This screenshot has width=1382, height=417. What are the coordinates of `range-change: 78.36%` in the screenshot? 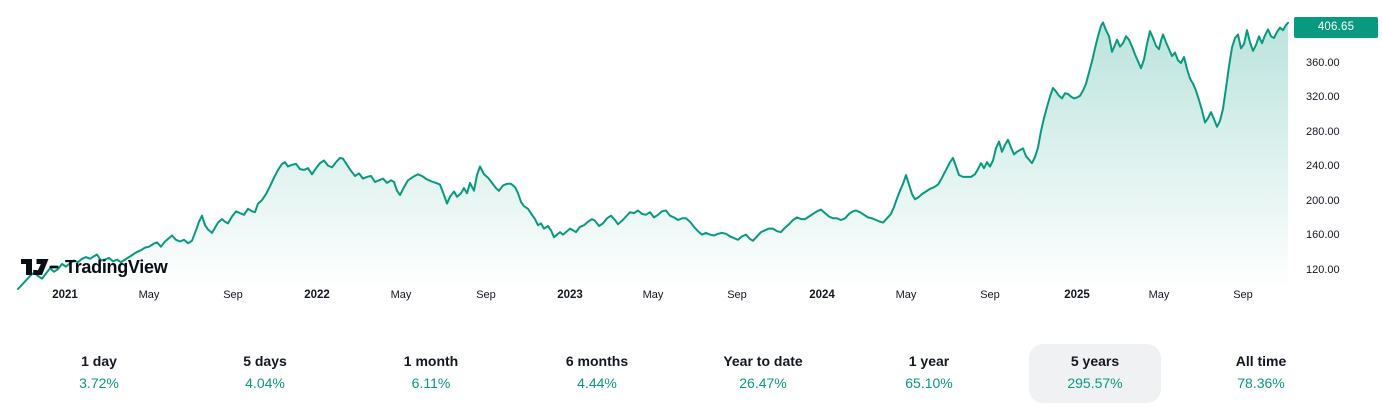 It's located at (1261, 382).